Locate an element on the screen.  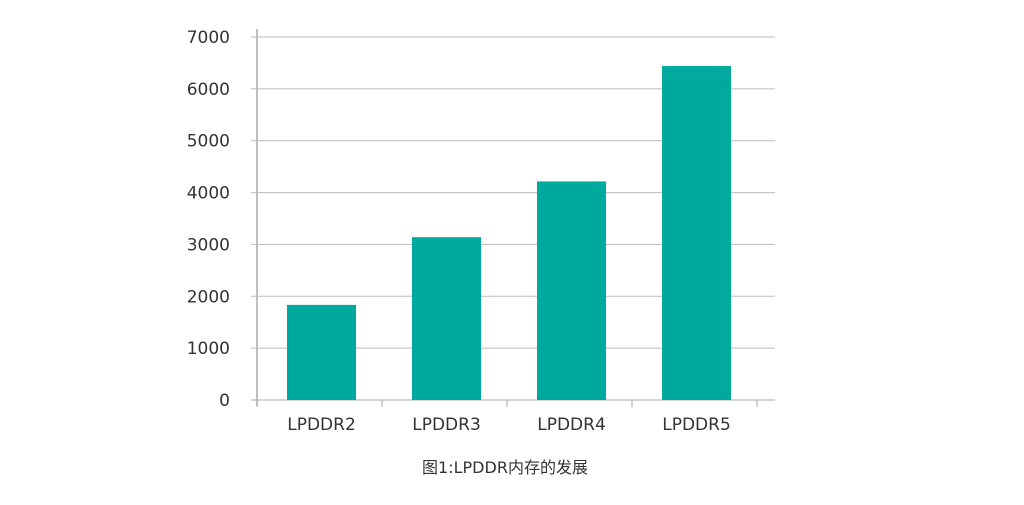
x-tick-label: LPDDR2 is located at coordinates (321, 425).